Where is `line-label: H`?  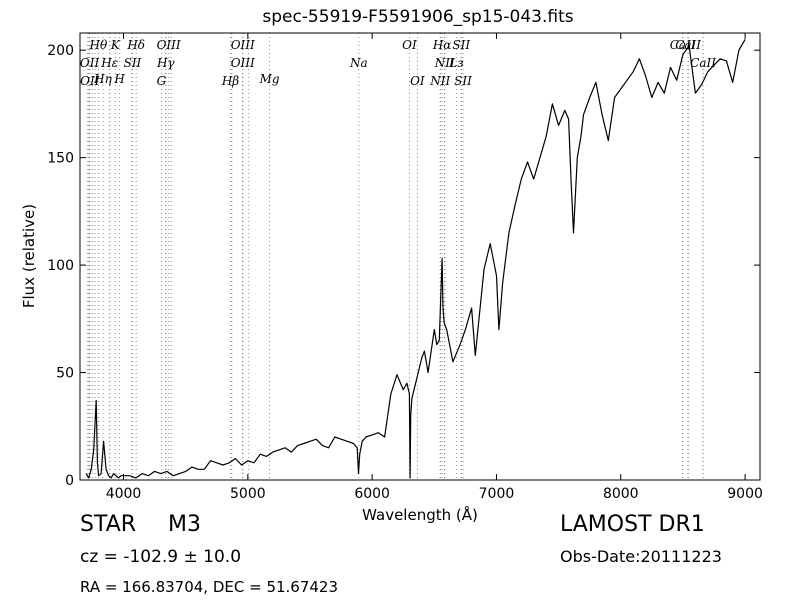
line-label: H is located at coordinates (119, 79).